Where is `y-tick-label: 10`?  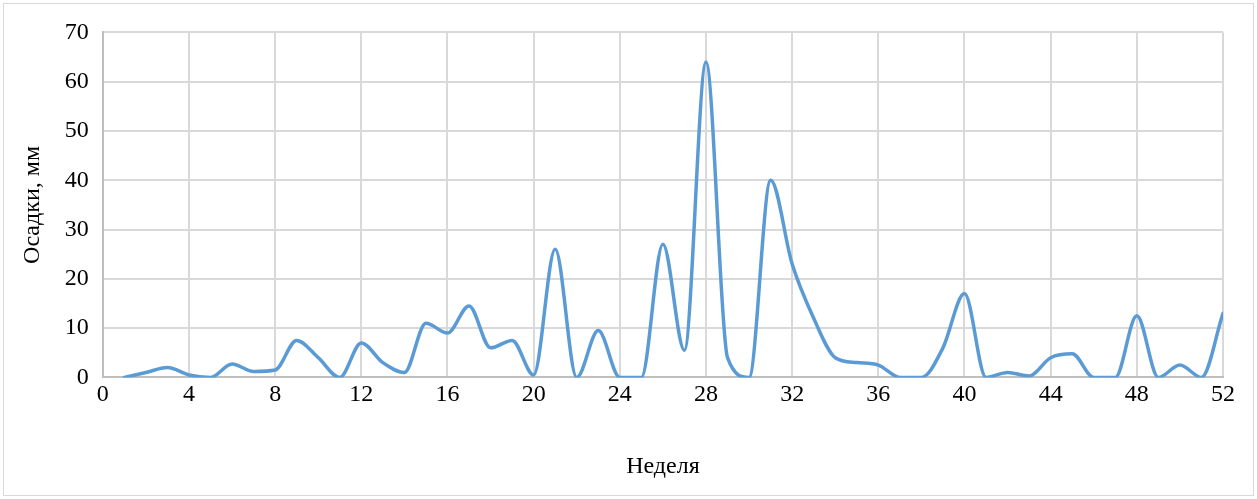
y-tick-label: 10 is located at coordinates (76, 326).